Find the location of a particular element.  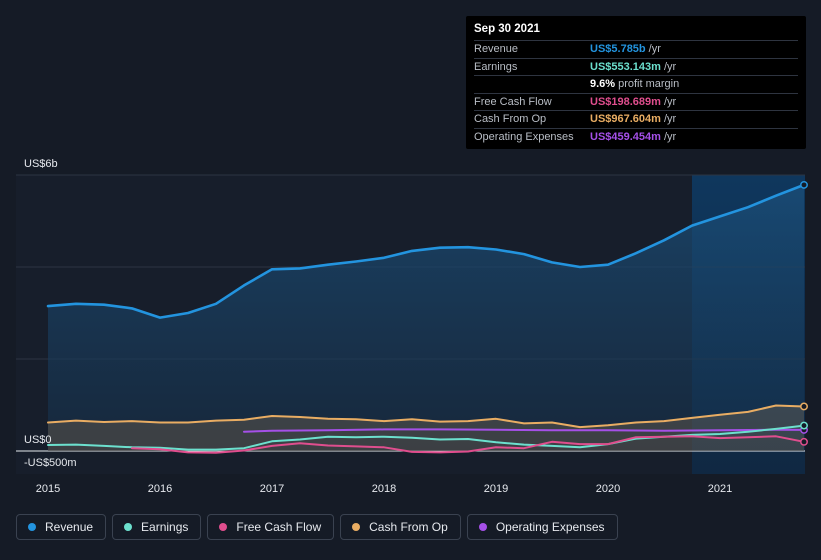

legend-label: Earnings is located at coordinates (165, 527).